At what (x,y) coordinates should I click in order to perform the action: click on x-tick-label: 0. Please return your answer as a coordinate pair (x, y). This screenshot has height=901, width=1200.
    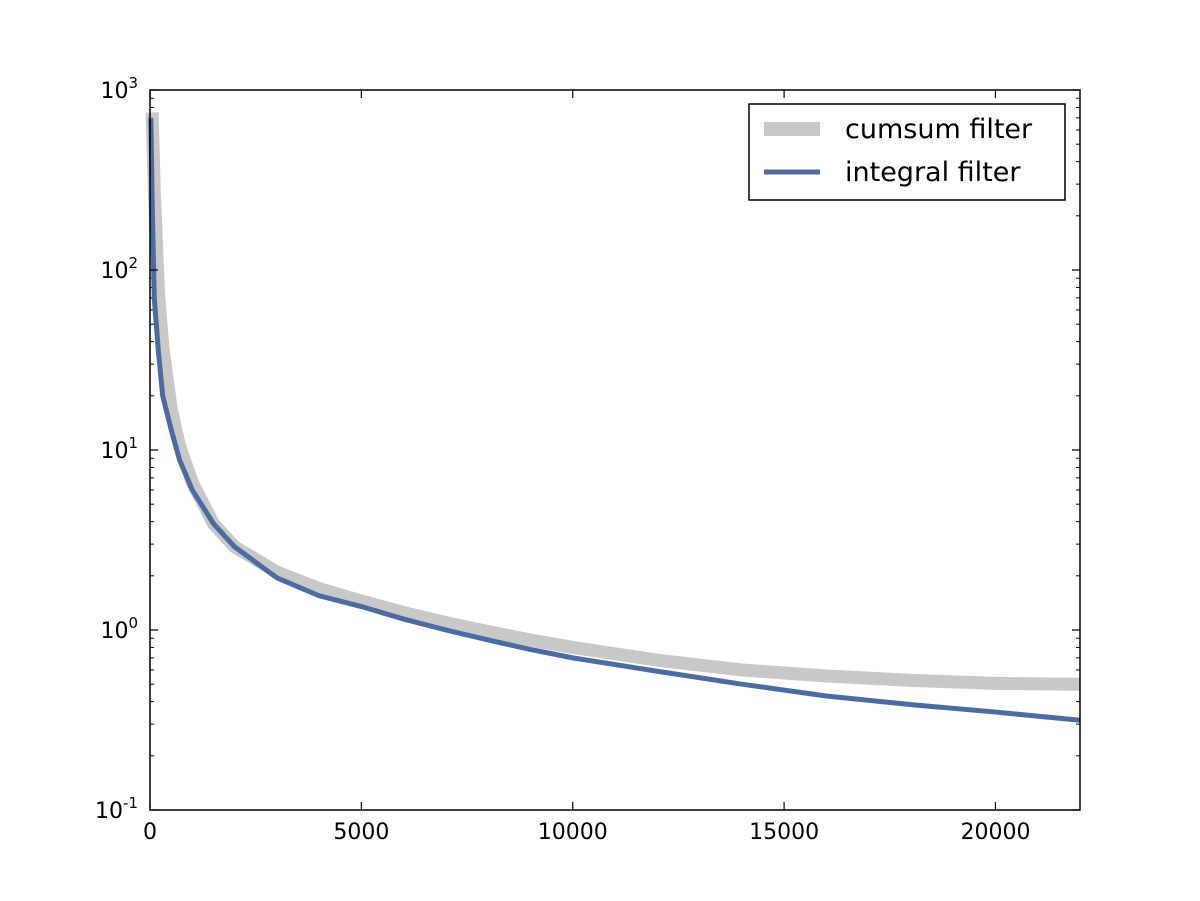
    Looking at the image, I should click on (150, 832).